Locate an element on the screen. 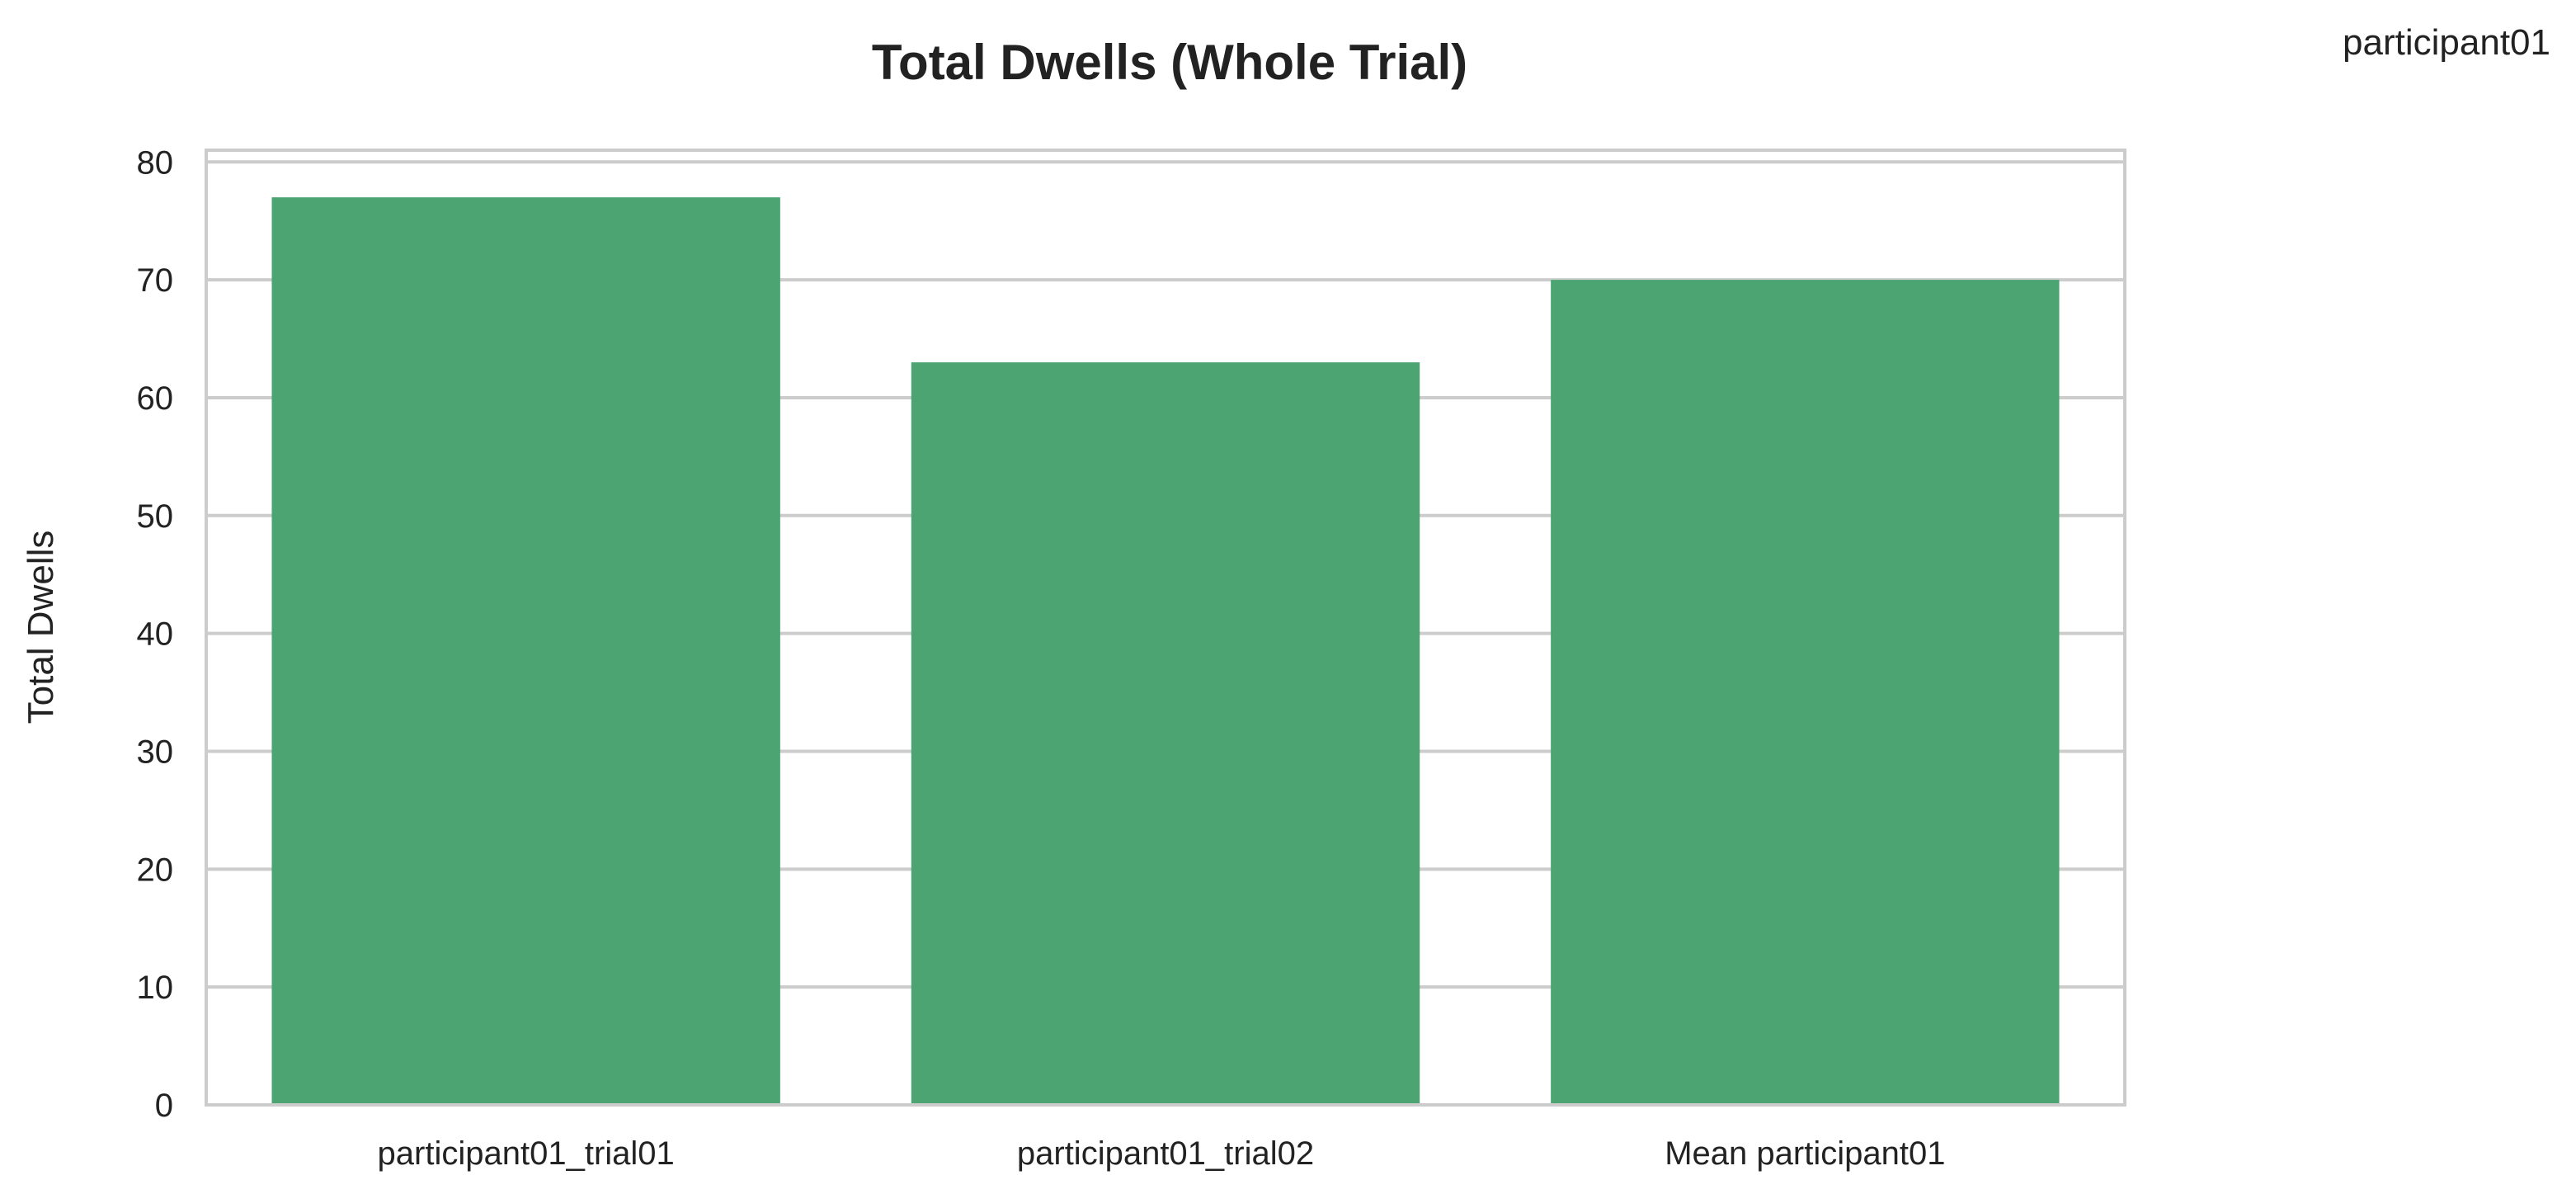 The height and width of the screenshot is (1194, 2576). x-tick-label: participant01_trial02 is located at coordinates (1165, 1153).